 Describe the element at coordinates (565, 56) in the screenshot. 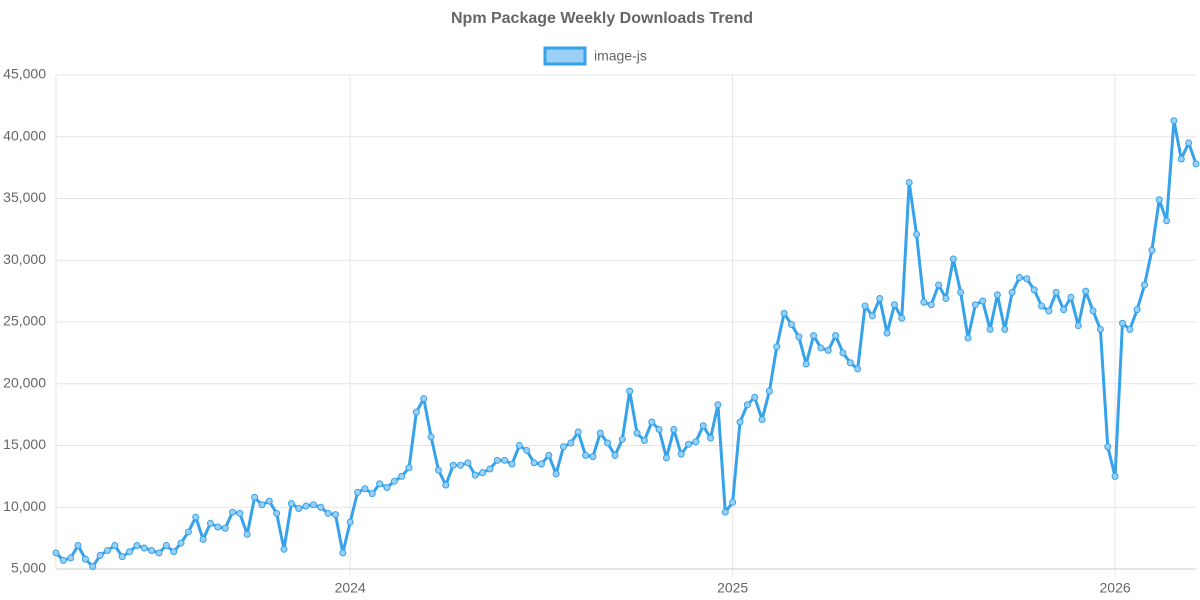

I see `legend-swatch` at that location.